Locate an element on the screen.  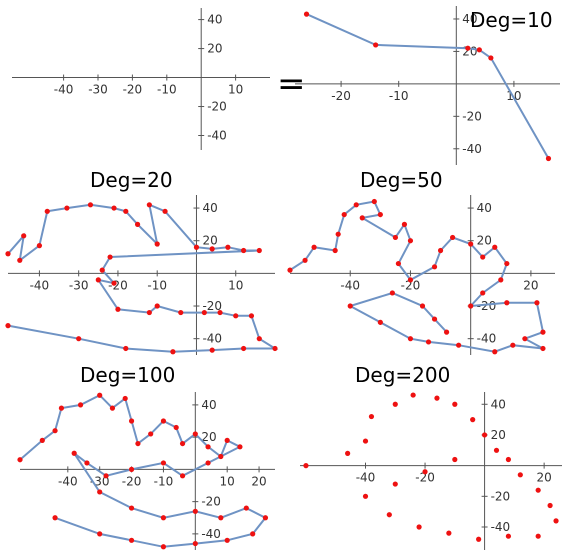
panel-deg10: -20 -10 10 40 20 -20 -40 Deg=10 is located at coordinates (427, 85).